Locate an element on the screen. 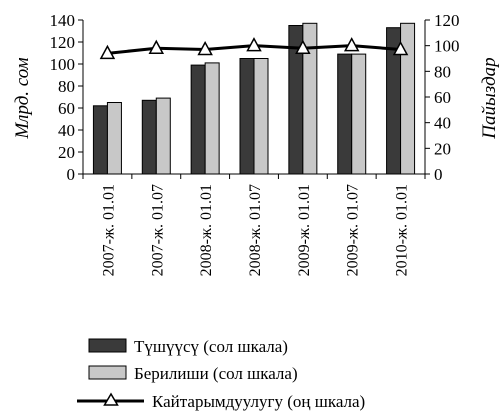 The width and height of the screenshot is (501, 412). left-tick-label: 120 is located at coordinates (63, 42).